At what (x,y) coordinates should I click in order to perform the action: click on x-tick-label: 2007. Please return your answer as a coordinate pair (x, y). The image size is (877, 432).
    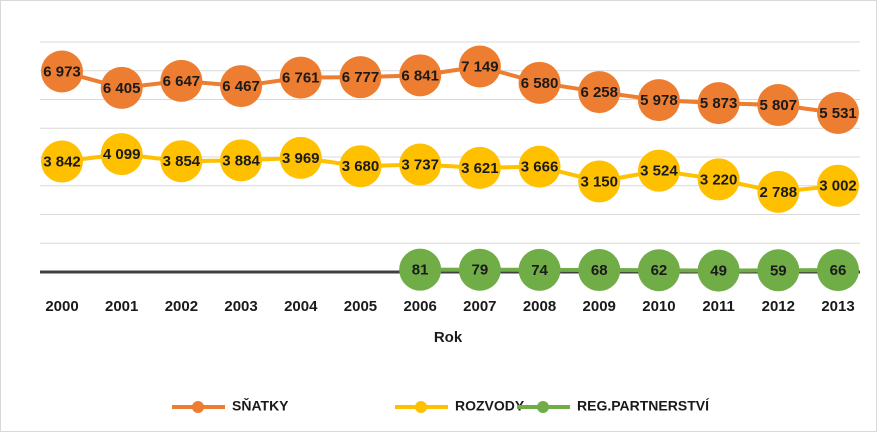
    Looking at the image, I should click on (479, 306).